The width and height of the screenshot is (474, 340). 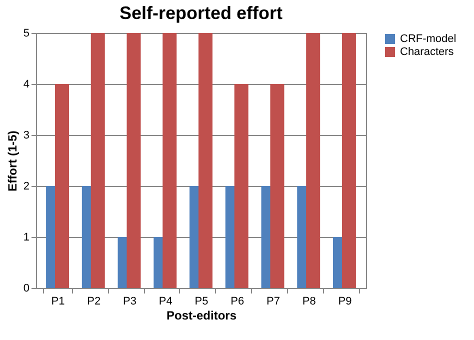 I want to click on x-tick-label: P6, so click(x=237, y=302).